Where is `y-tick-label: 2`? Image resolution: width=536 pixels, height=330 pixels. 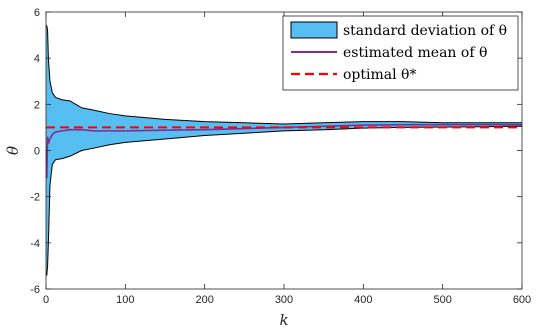 y-tick-label: 2 is located at coordinates (37, 105).